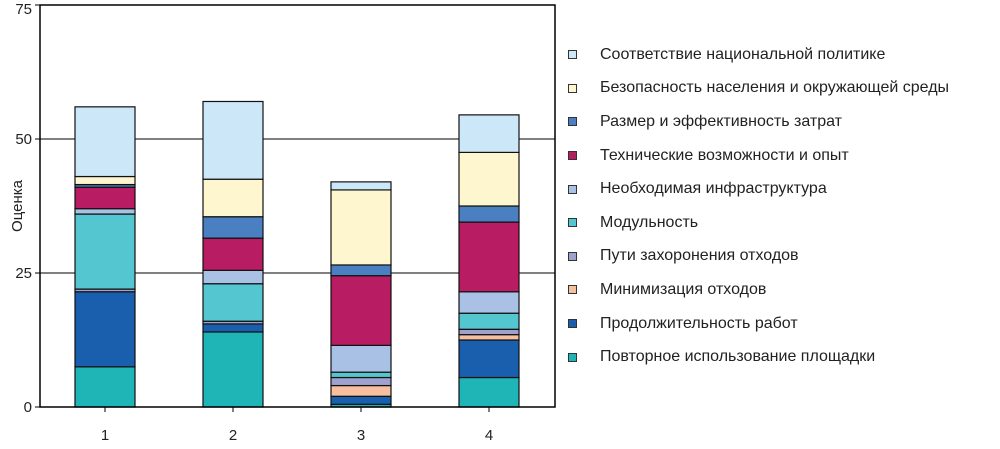 The image size is (1000, 449). I want to click on legend-item: Повторное использование площадки, so click(783, 357).